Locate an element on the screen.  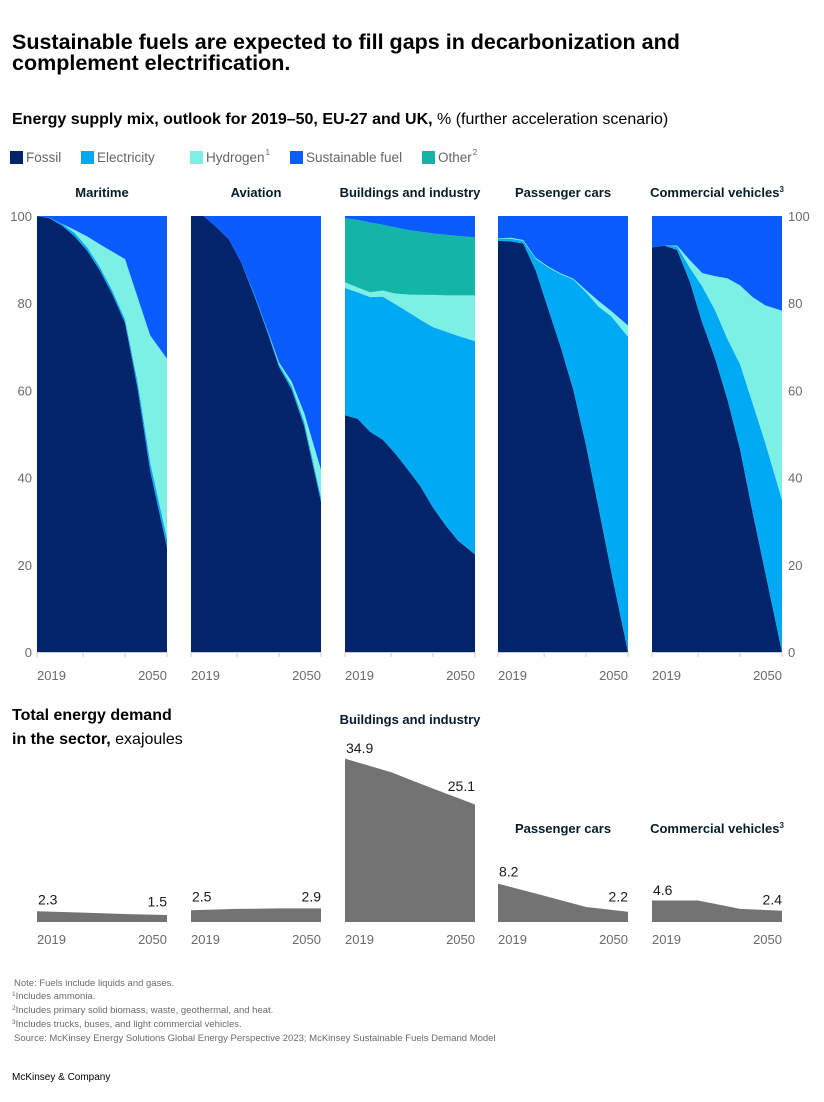
brand-name: McKinsey & Company is located at coordinates (61, 1077).